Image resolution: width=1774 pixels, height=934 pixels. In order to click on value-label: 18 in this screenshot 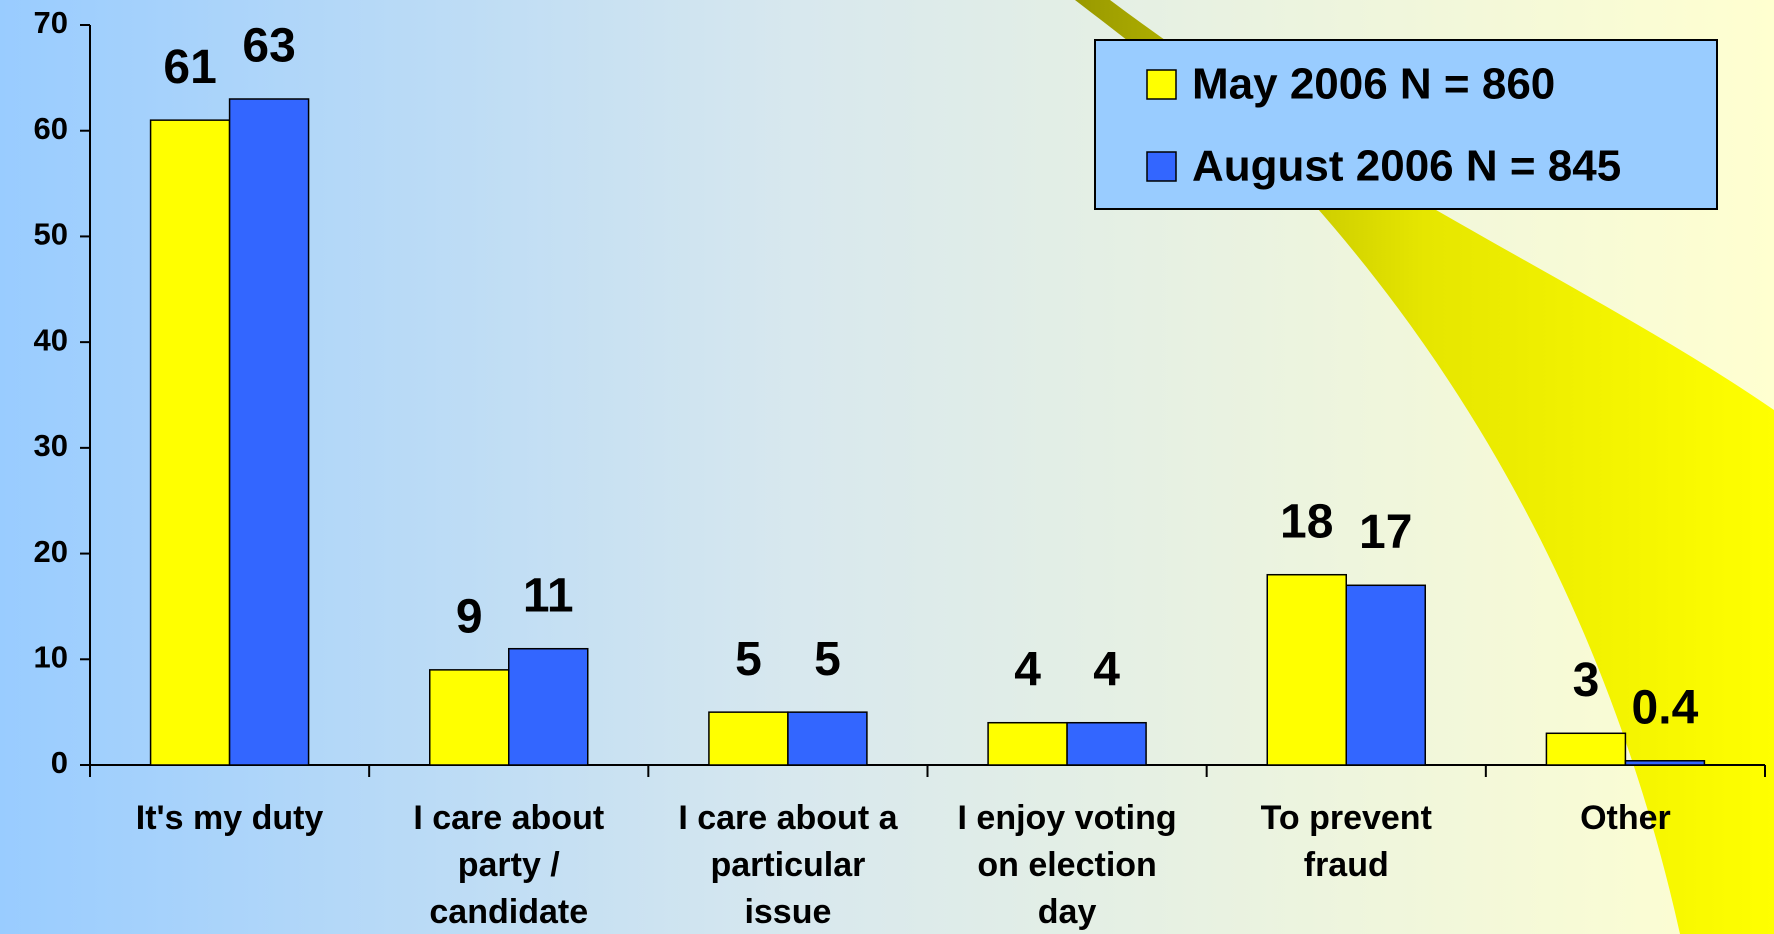, I will do `click(1306, 521)`.